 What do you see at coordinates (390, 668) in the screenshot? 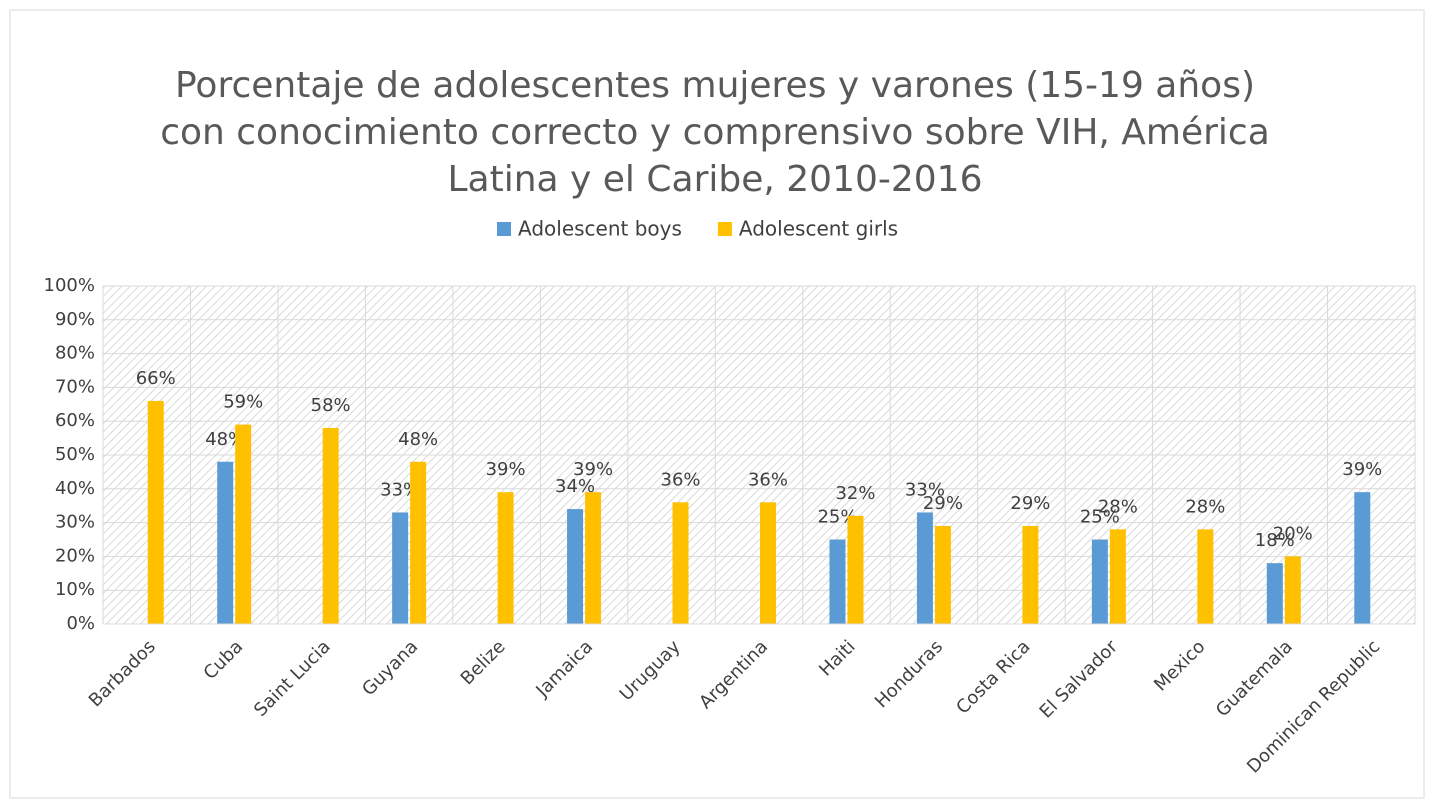
I see `x-tick-label: Guyana` at bounding box center [390, 668].